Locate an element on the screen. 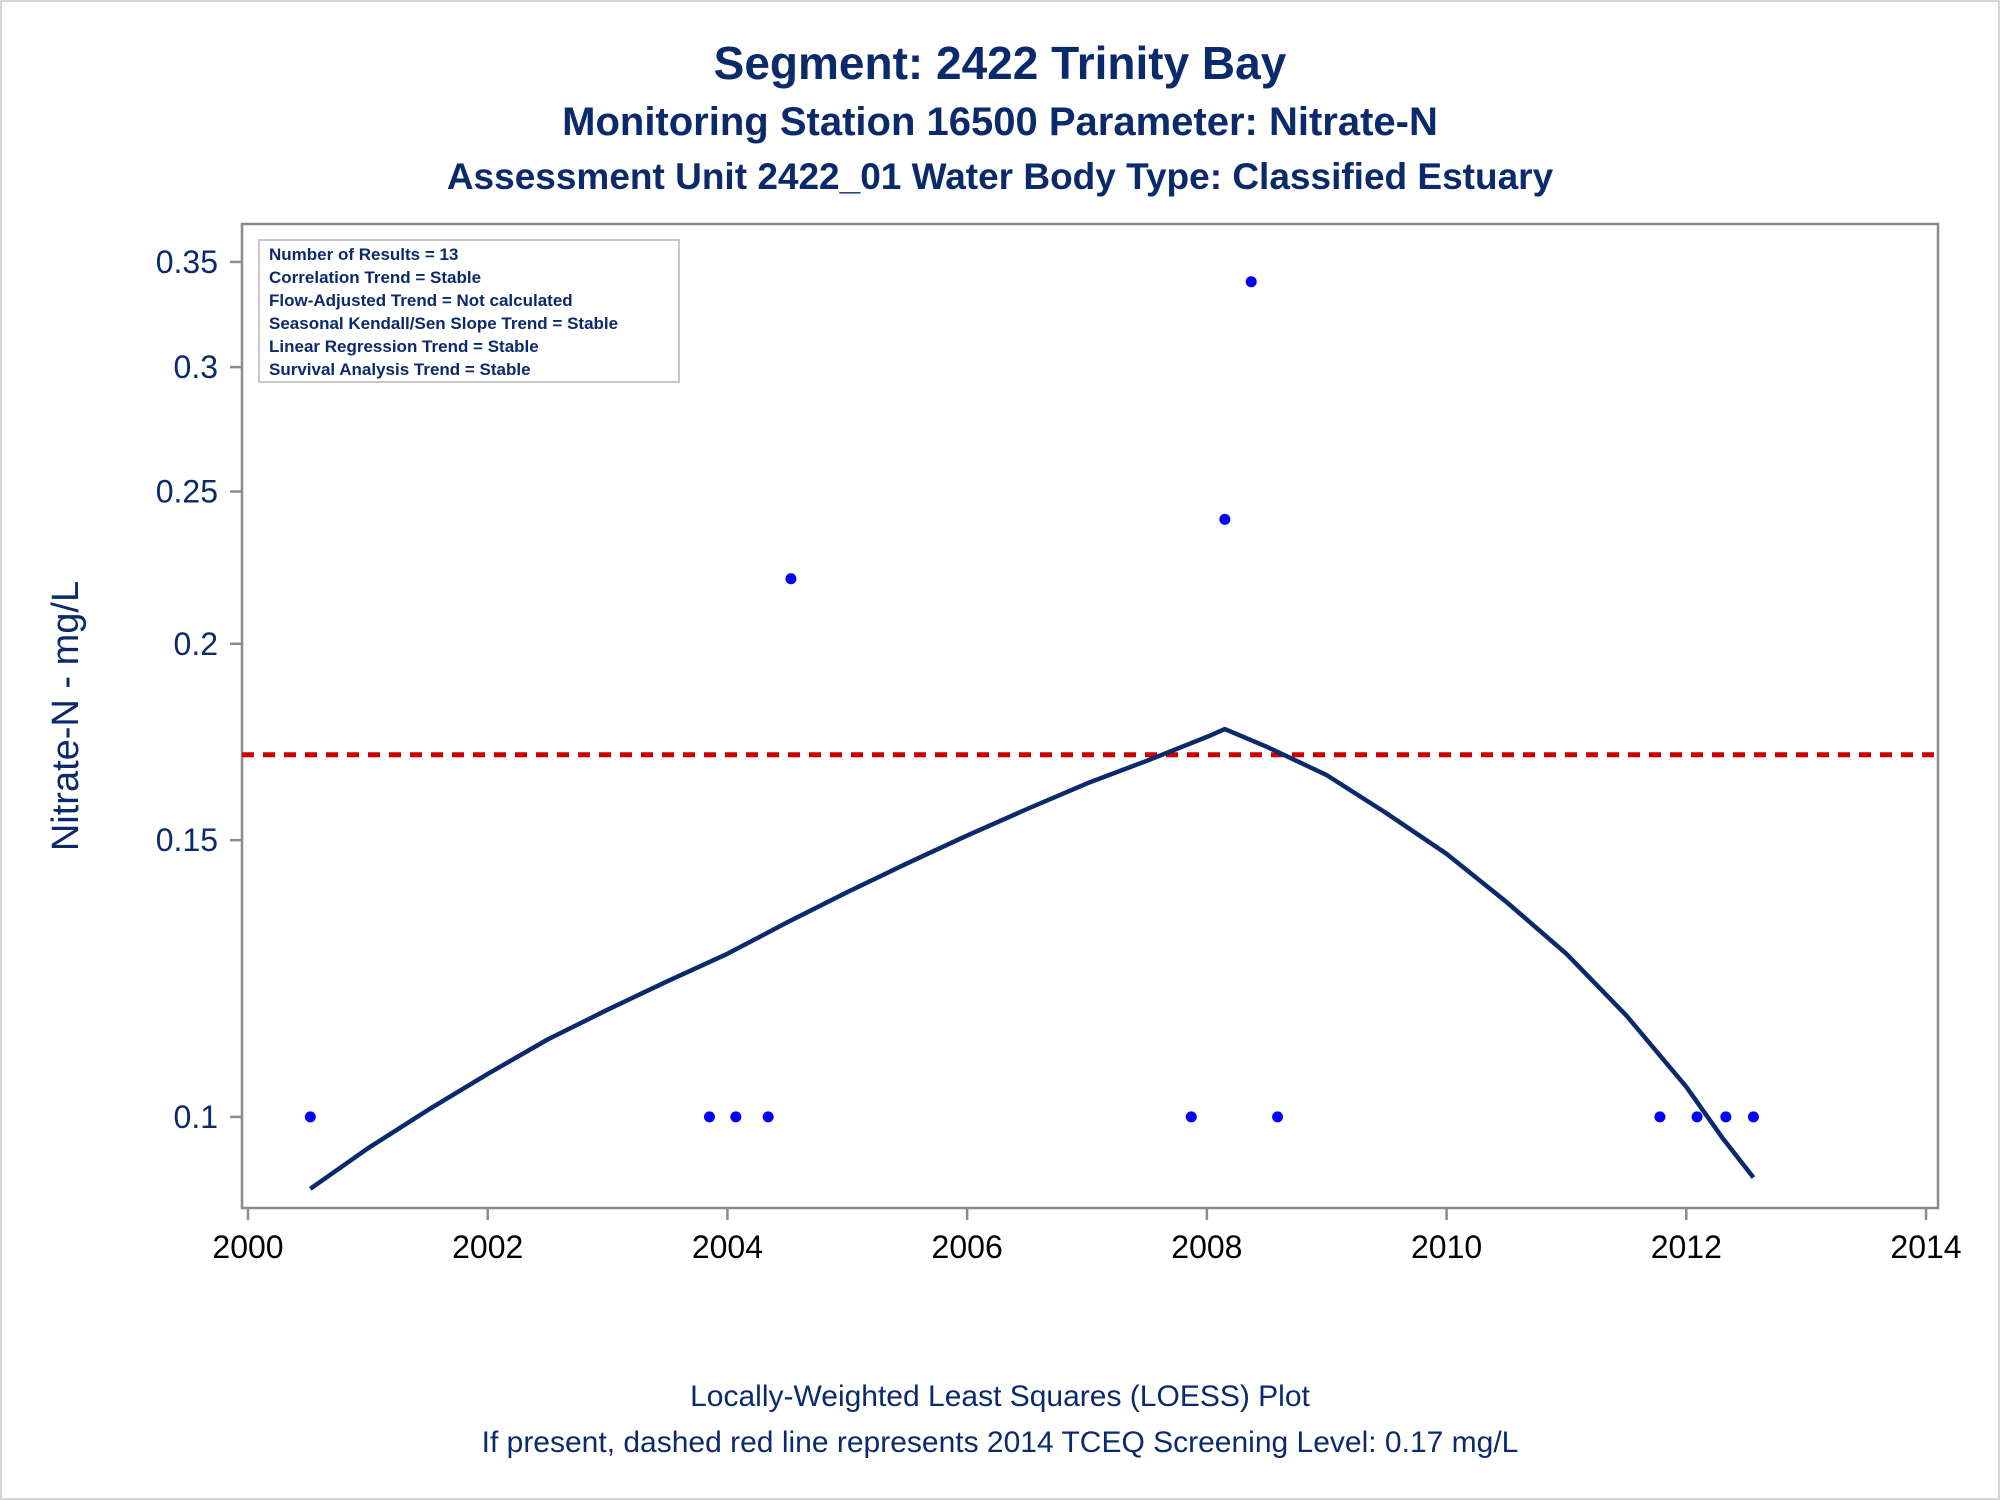 Image resolution: width=2000 pixels, height=1500 pixels. x-tick-label: 2012 is located at coordinates (1686, 1247).